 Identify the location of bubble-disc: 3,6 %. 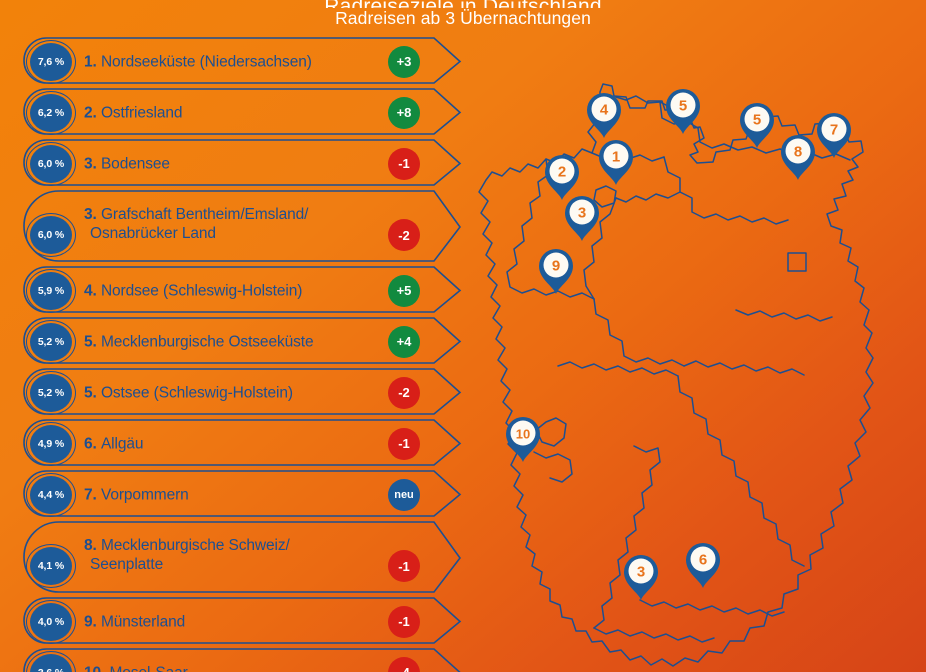
(51, 662).